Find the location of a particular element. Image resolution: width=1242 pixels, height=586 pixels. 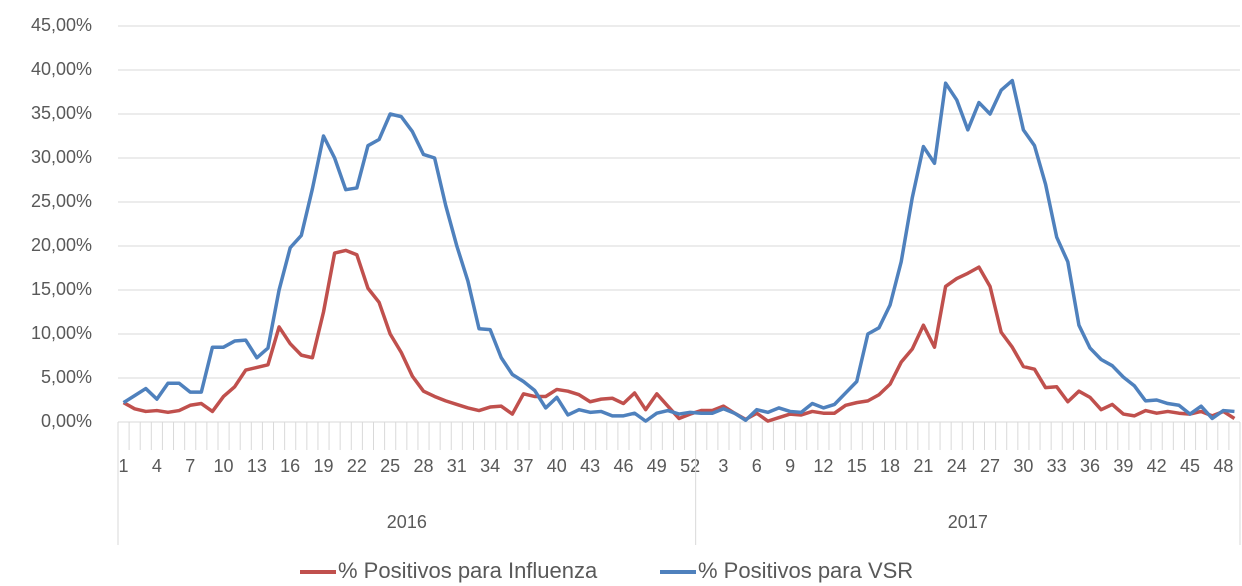

x-tick-label: 48 is located at coordinates (1223, 466).